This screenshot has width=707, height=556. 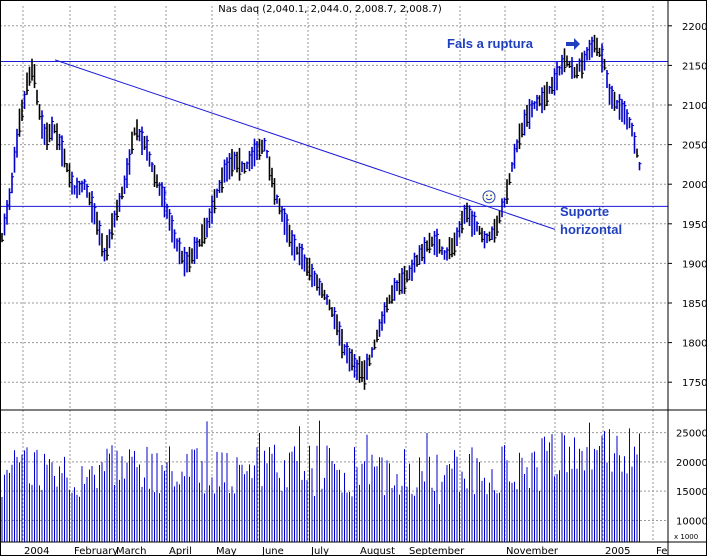 What do you see at coordinates (226, 551) in the screenshot?
I see `x-tick-label: May` at bounding box center [226, 551].